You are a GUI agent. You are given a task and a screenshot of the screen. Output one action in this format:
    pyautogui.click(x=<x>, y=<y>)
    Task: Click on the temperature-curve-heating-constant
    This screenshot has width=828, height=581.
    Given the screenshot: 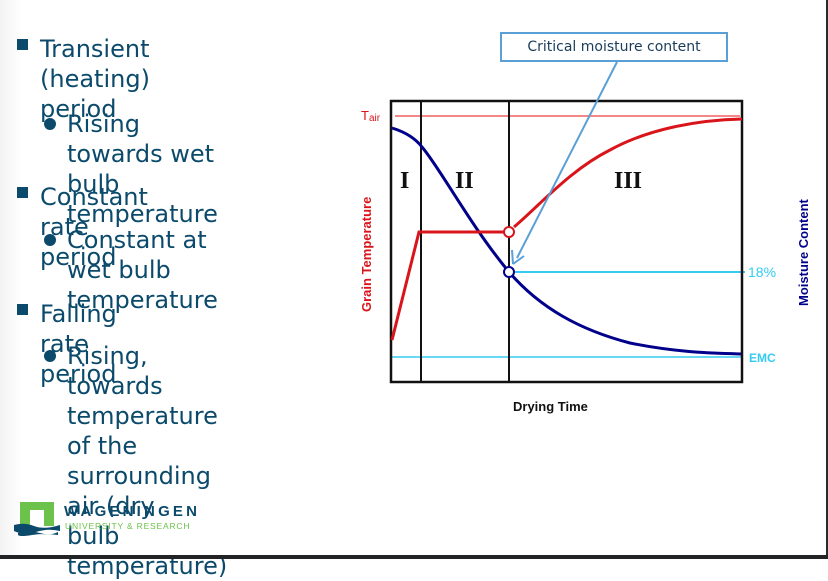 What is the action you would take?
    pyautogui.click(x=449, y=285)
    